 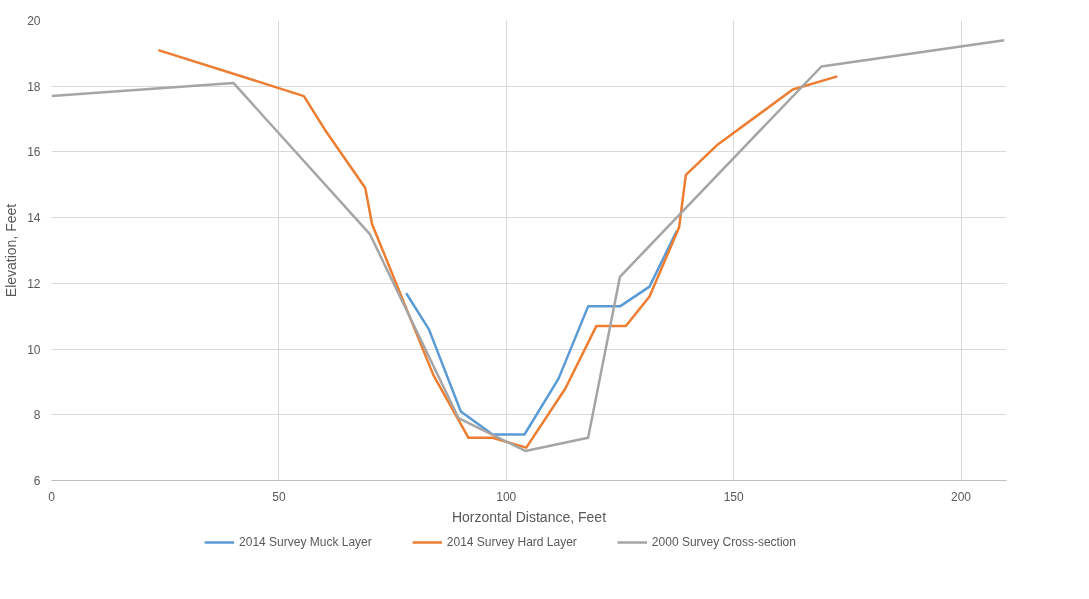 What do you see at coordinates (305, 542) in the screenshot?
I see `legend-label: 2014 Survey Muck Layer` at bounding box center [305, 542].